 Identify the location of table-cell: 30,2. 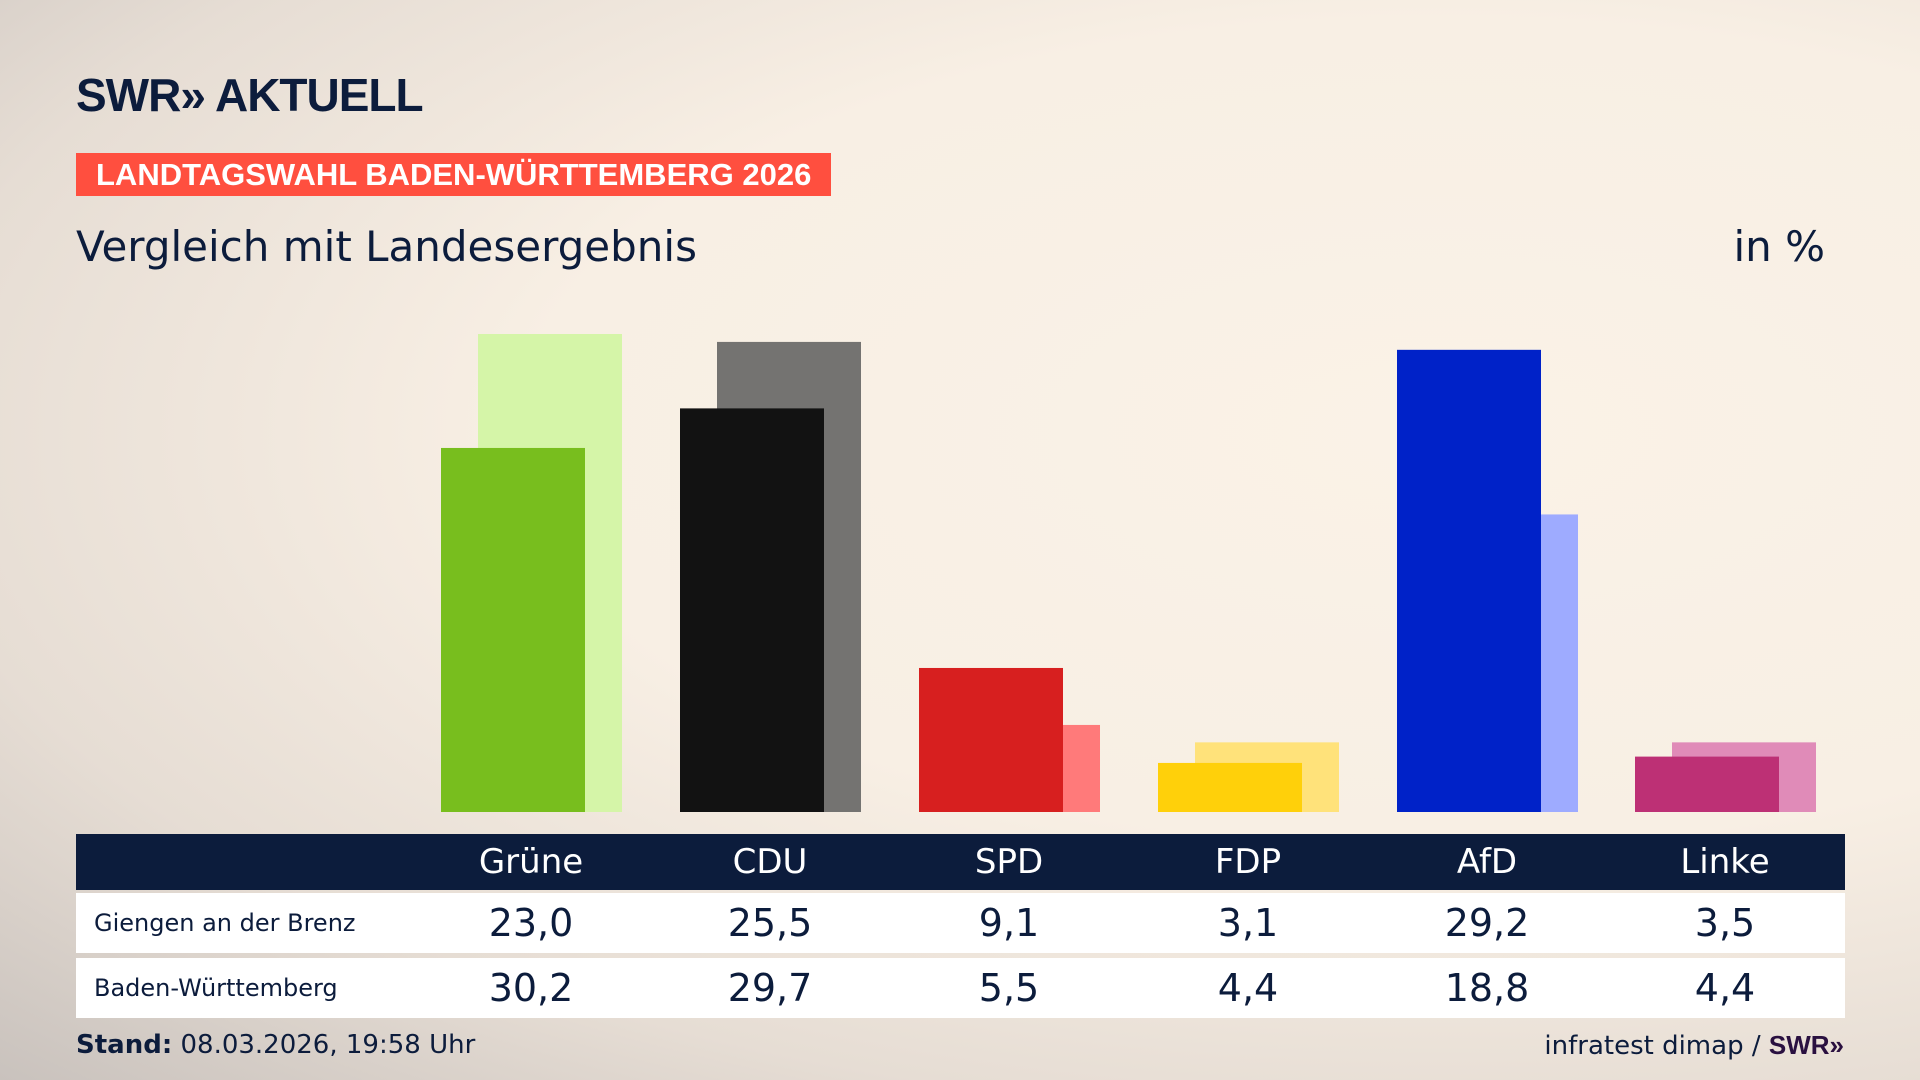
(531, 988).